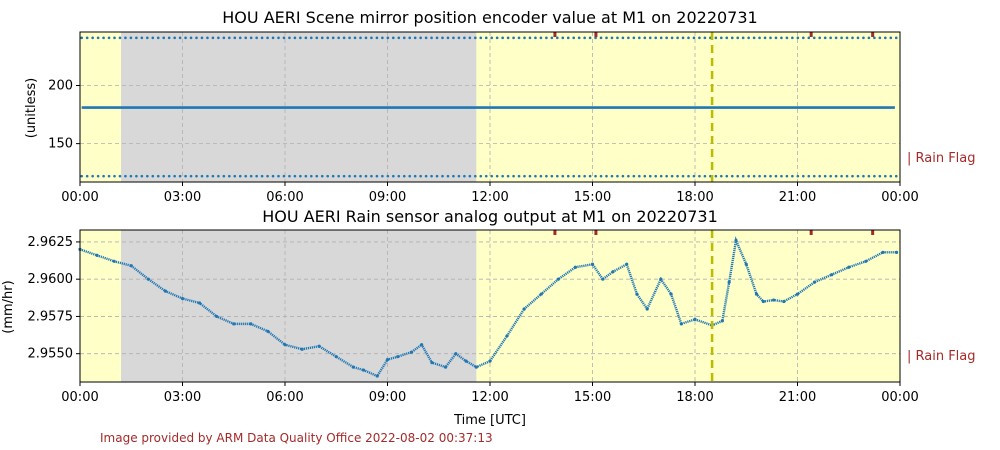  Describe the element at coordinates (284, 197) in the screenshot. I see `x-tick-label: 06:00` at that location.